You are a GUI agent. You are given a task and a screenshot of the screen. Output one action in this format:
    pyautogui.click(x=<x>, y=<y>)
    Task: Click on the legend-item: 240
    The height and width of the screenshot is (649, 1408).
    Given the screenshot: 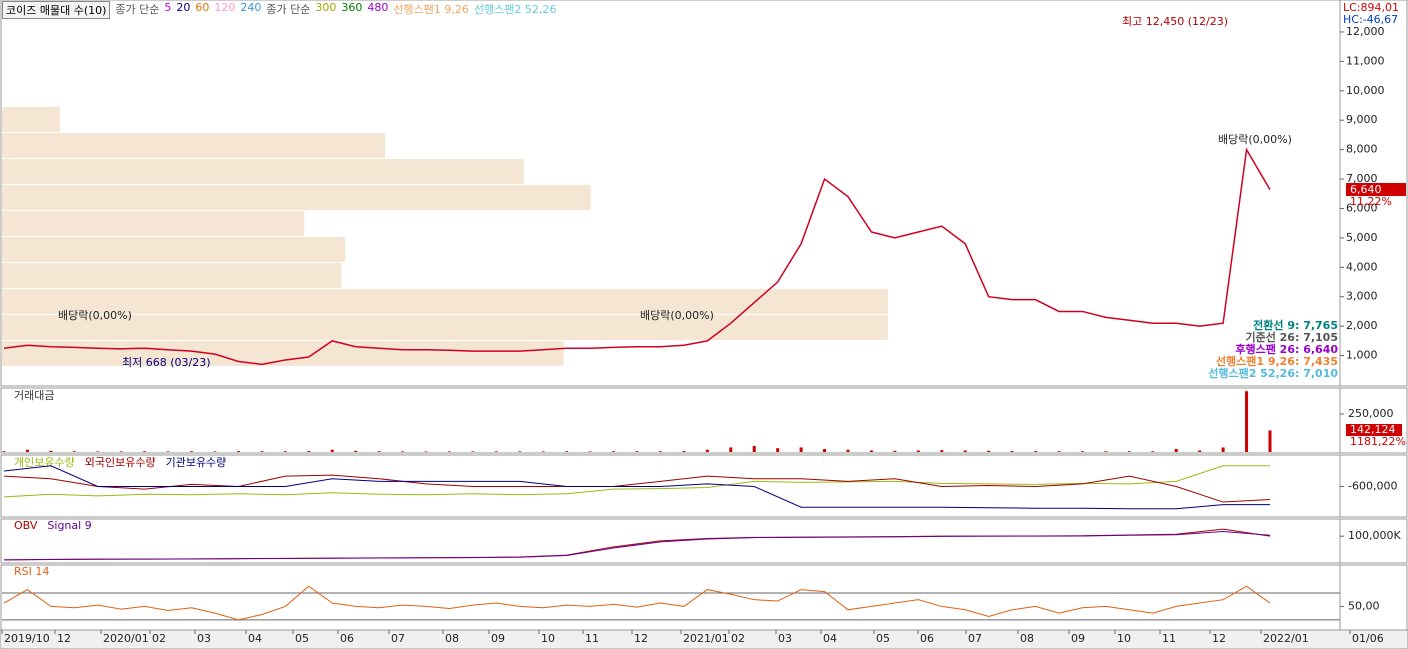 What is the action you would take?
    pyautogui.click(x=251, y=7)
    